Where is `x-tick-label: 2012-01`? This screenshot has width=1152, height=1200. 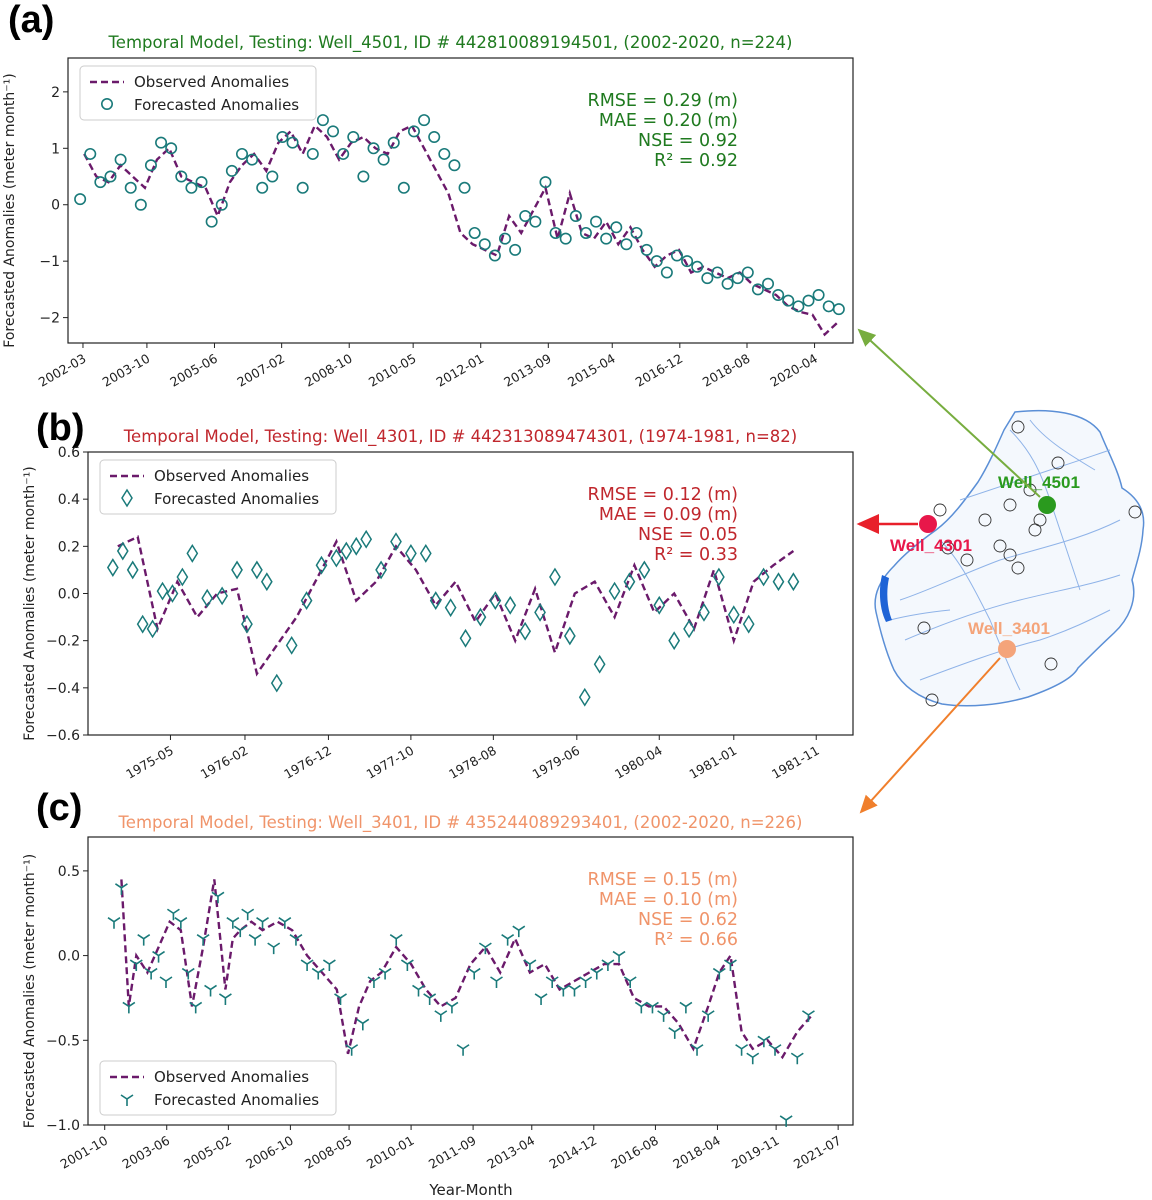 x-tick-label: 2012-01 is located at coordinates (459, 370).